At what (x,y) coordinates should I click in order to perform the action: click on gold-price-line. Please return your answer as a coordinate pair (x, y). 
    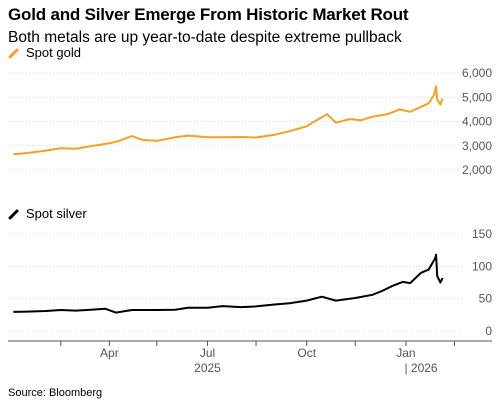
    Looking at the image, I should click on (228, 120).